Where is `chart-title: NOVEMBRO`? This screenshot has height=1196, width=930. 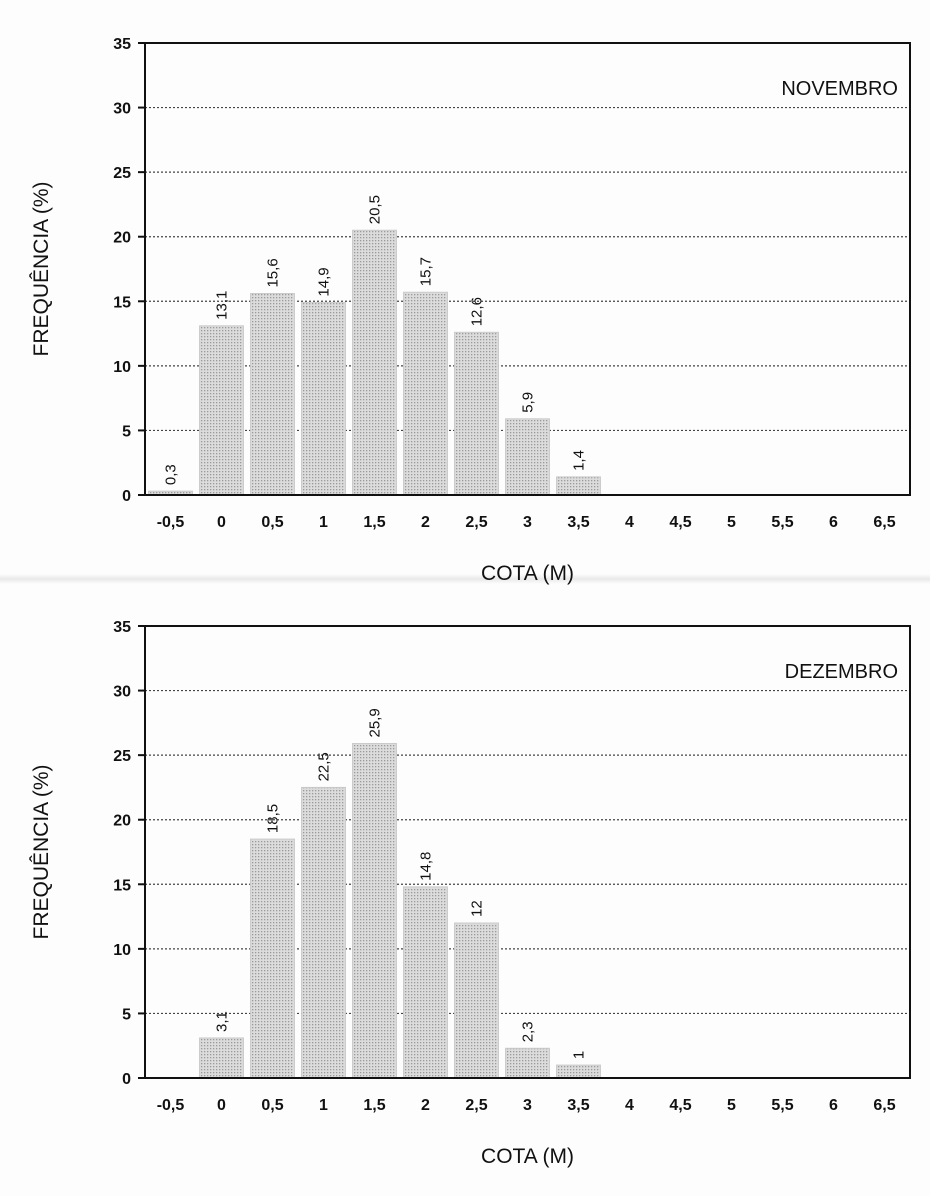
chart-title: NOVEMBRO is located at coordinates (839, 89).